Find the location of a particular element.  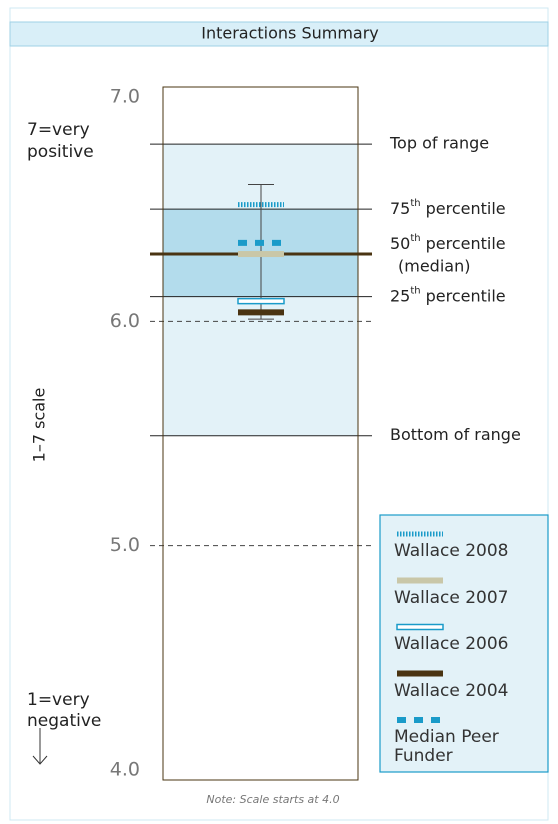

y-tick-label: 4.0 is located at coordinates (125, 770).